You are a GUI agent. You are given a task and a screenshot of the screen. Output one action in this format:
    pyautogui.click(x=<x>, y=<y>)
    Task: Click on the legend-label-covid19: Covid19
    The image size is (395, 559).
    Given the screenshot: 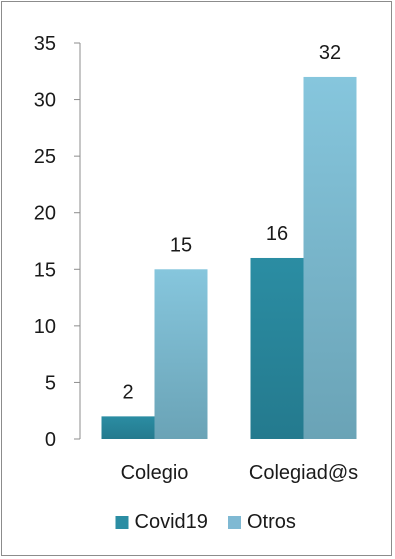 What is the action you would take?
    pyautogui.click(x=171, y=522)
    